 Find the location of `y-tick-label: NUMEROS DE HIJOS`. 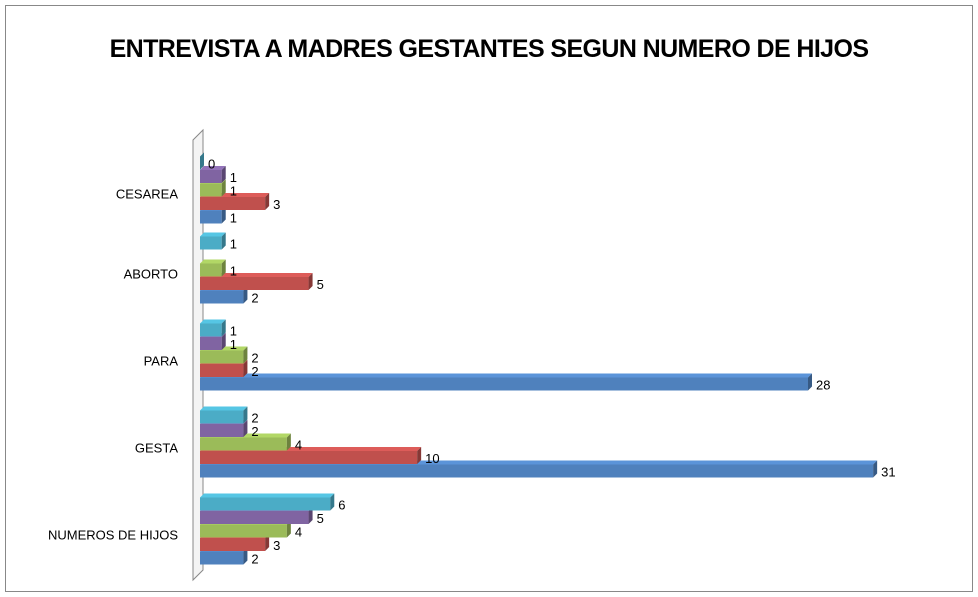

y-tick-label: NUMEROS DE HIJOS is located at coordinates (113, 534).